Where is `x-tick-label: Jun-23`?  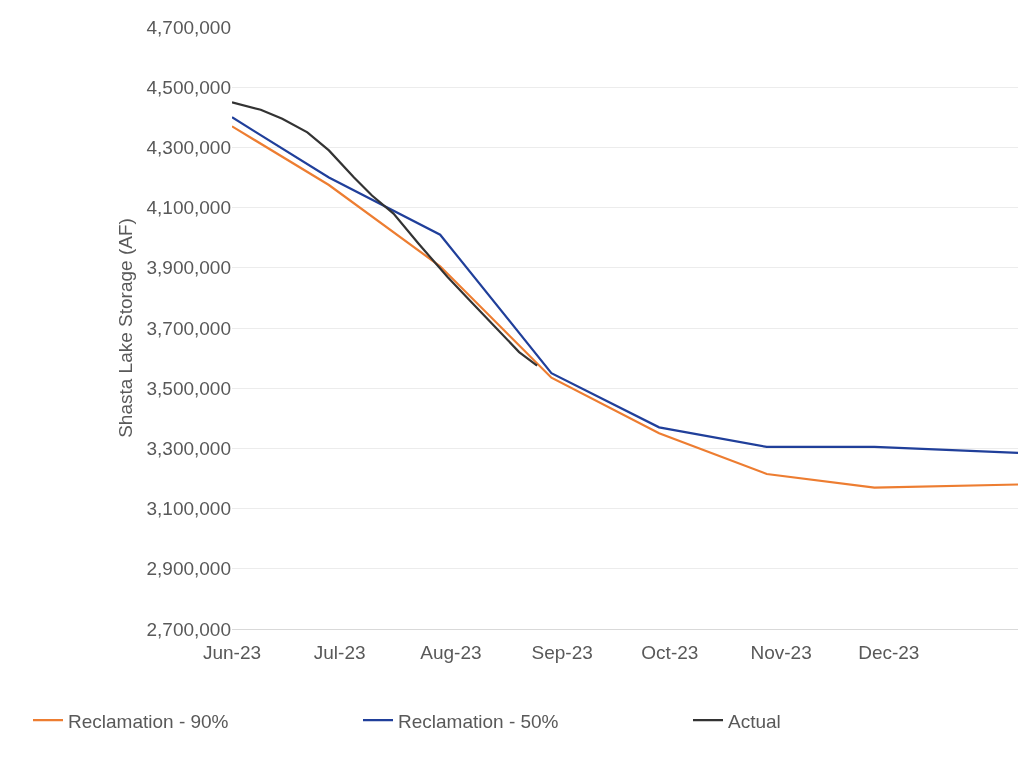
x-tick-label: Jun-23 is located at coordinates (232, 652).